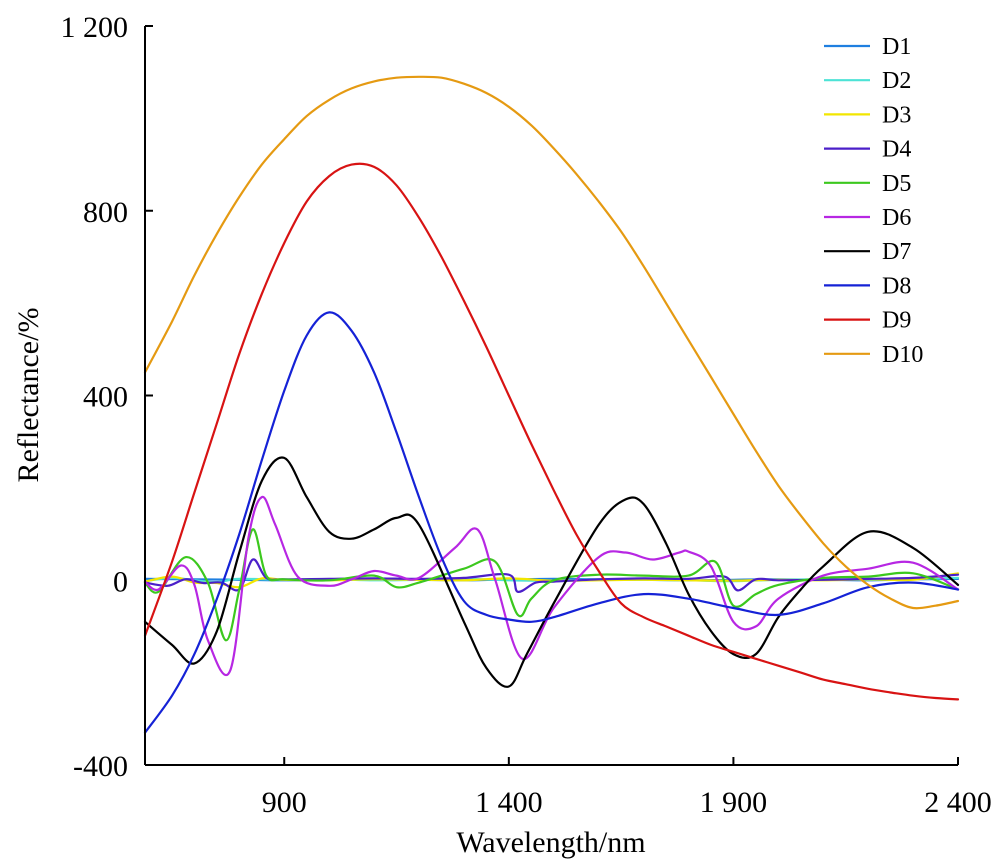 This screenshot has width=1000, height=863. I want to click on legend-label-d2: D2, so click(896, 81).